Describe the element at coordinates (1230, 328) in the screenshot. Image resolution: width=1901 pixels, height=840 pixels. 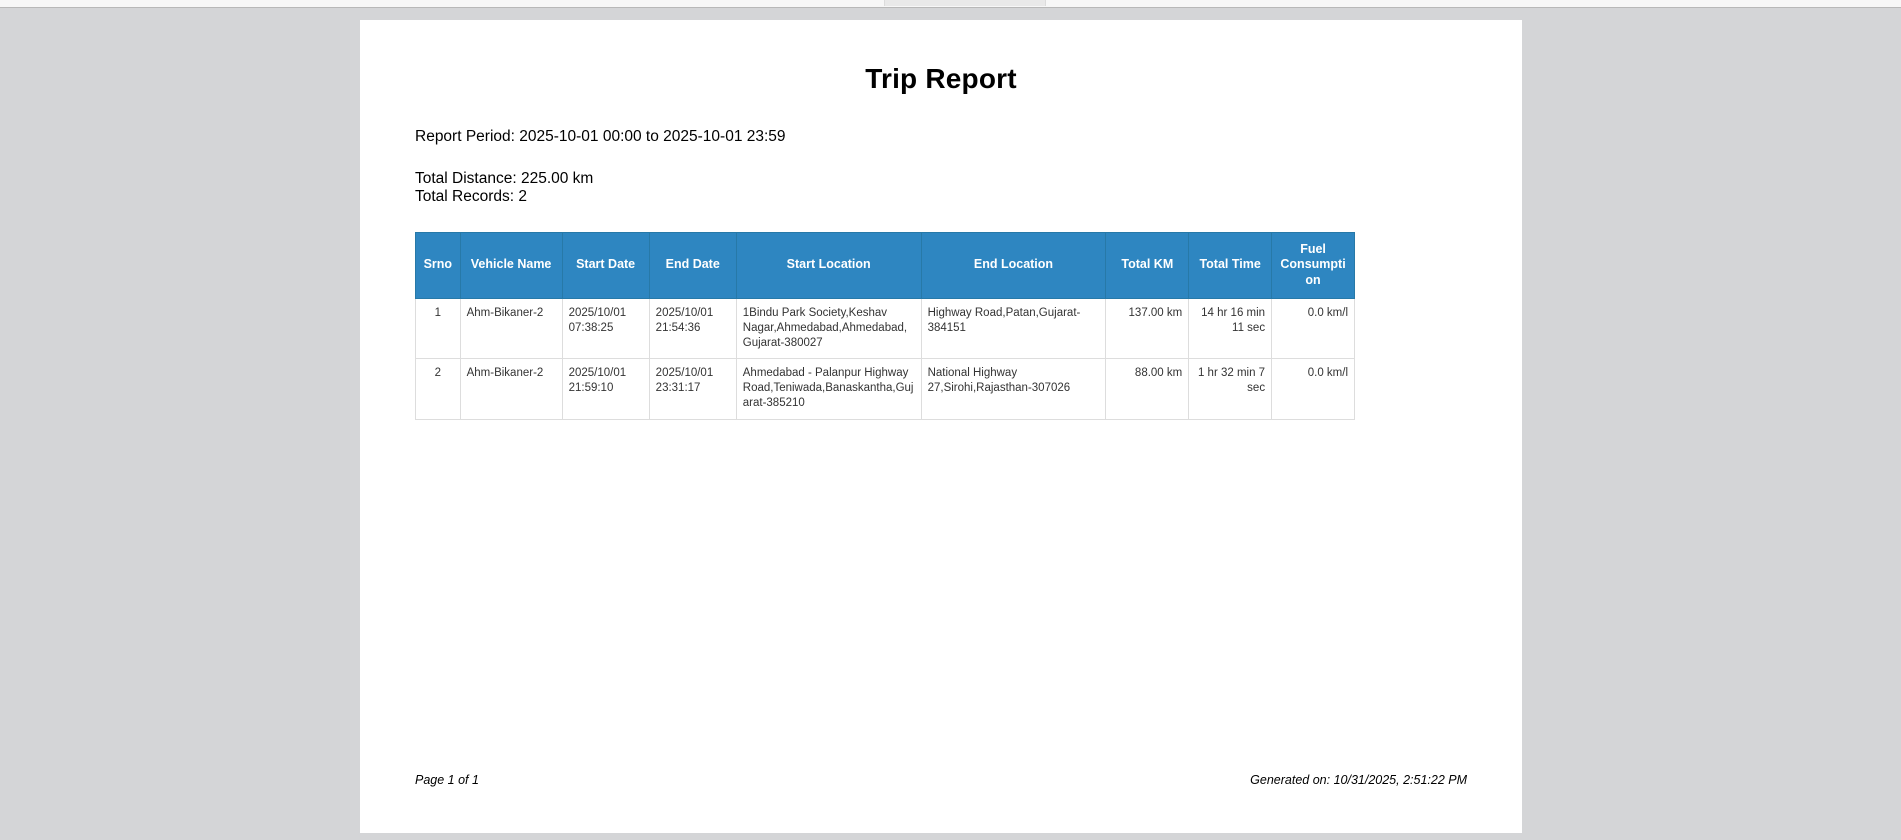
I see `cell-total-time: 14 hr 16 min 11 sec` at that location.